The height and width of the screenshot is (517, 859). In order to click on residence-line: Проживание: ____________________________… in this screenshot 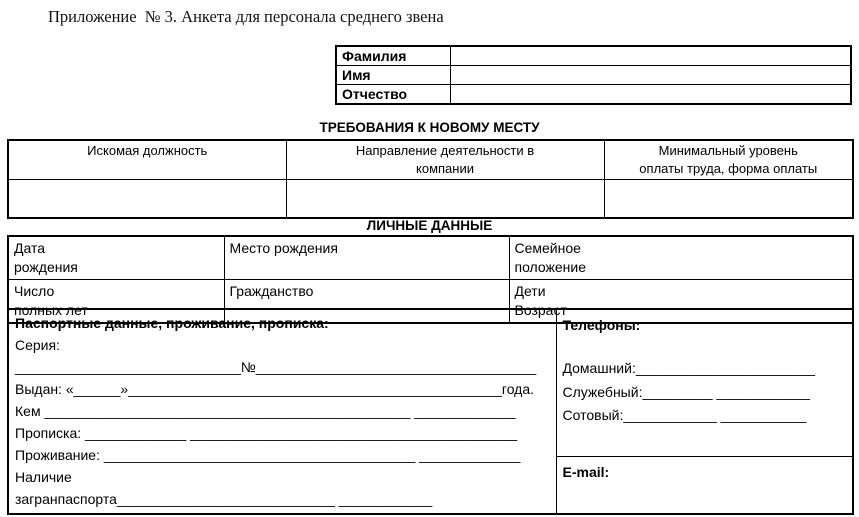, I will do `click(268, 455)`.